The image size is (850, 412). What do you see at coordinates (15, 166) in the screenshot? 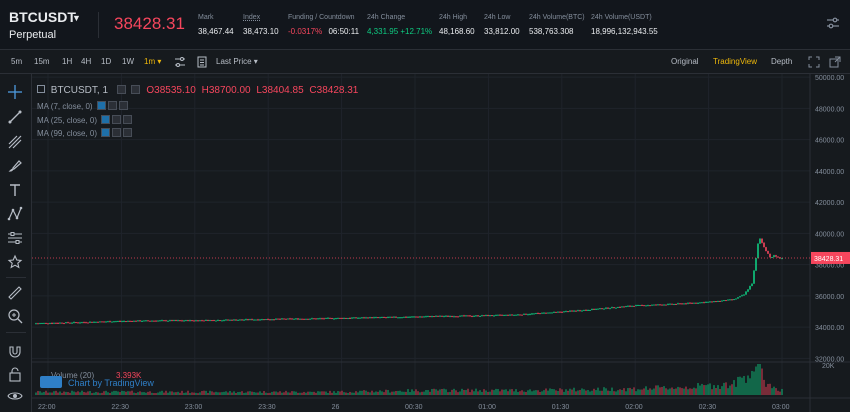
I see `brush-icon` at bounding box center [15, 166].